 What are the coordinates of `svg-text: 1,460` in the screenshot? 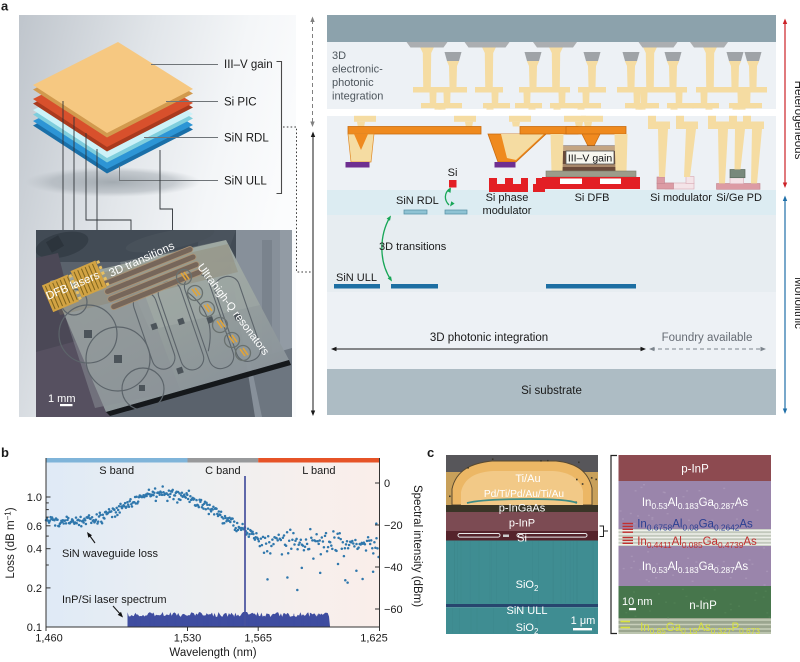 It's located at (49, 639).